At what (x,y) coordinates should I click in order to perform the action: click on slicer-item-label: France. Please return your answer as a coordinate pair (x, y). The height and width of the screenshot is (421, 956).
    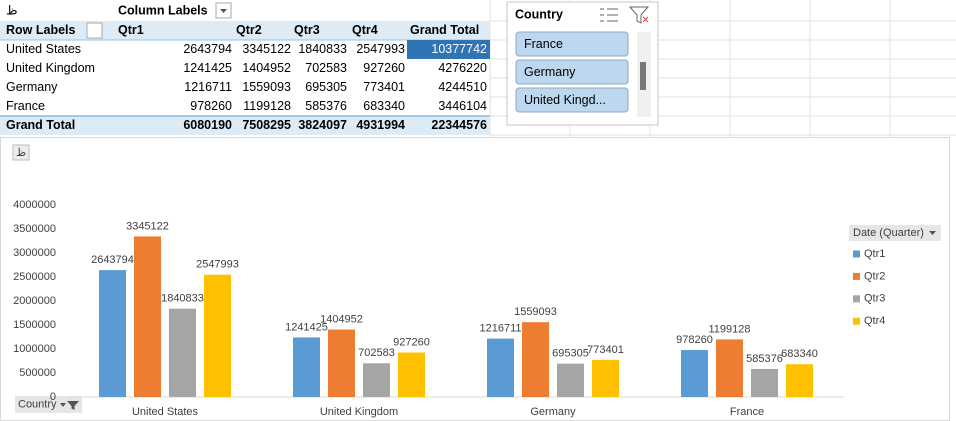
    Looking at the image, I should click on (543, 44).